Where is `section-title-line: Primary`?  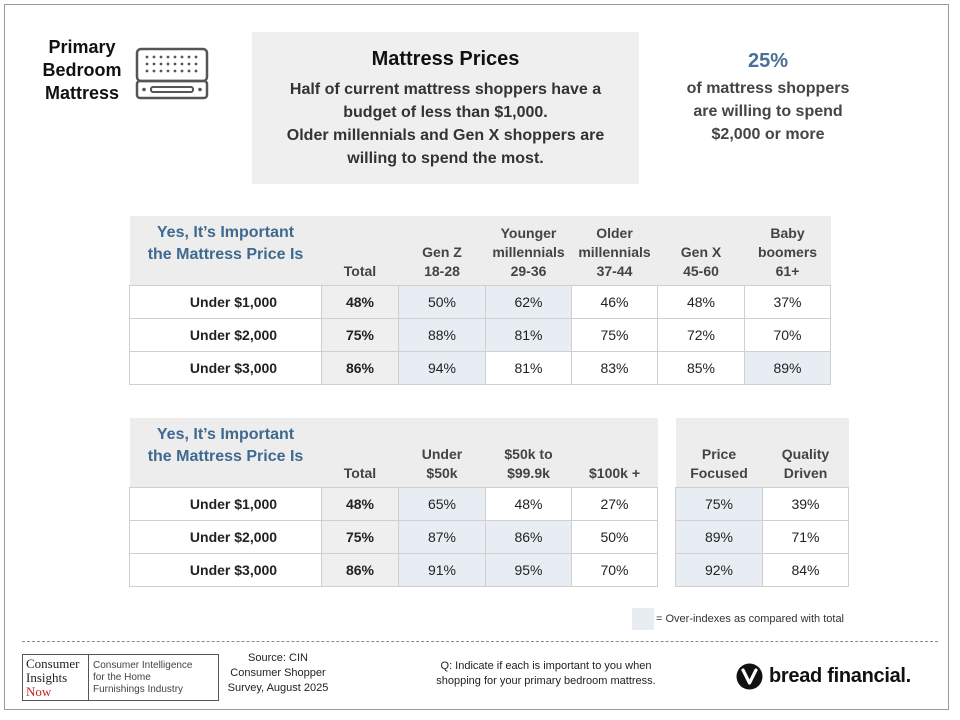
section-title-line: Primary is located at coordinates (82, 47).